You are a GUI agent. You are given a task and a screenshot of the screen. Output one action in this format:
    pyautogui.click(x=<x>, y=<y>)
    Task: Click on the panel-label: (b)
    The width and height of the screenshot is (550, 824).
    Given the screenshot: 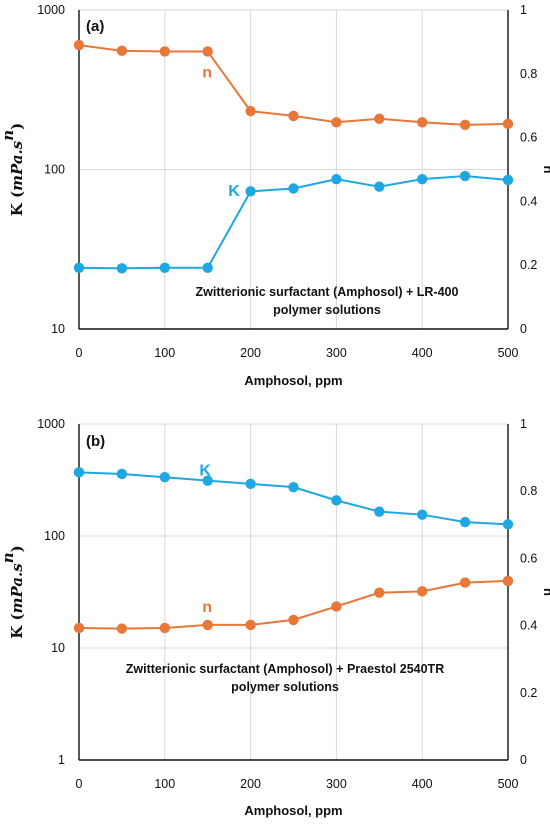 What is the action you would take?
    pyautogui.click(x=95, y=441)
    